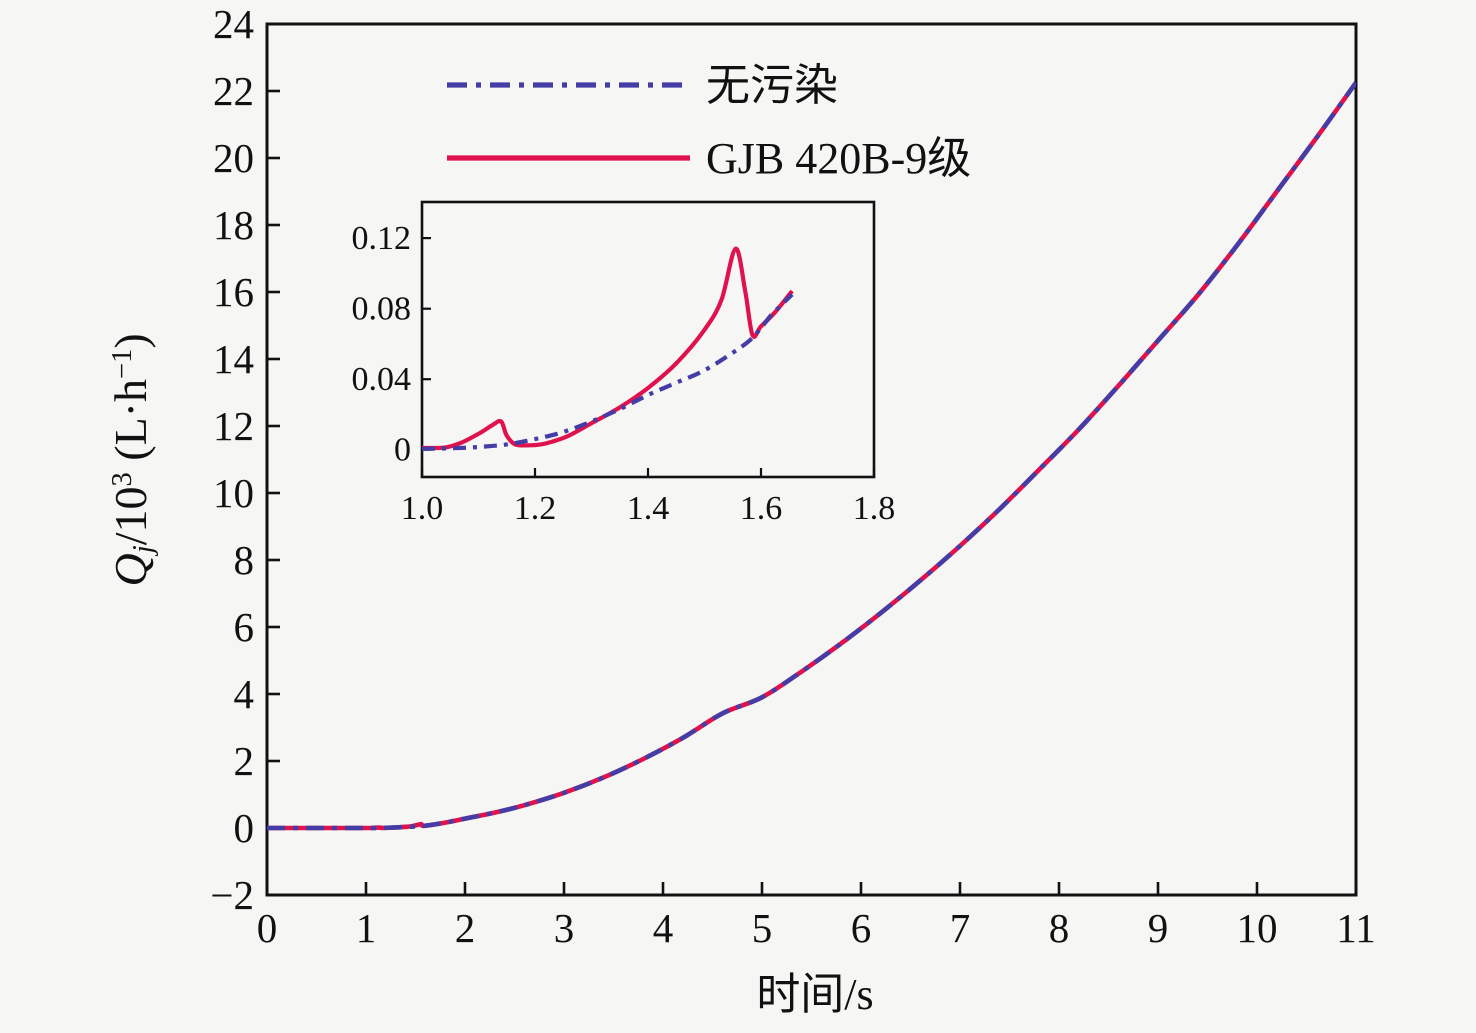  I want to click on main-x-tick-label: 8, so click(1059, 928).